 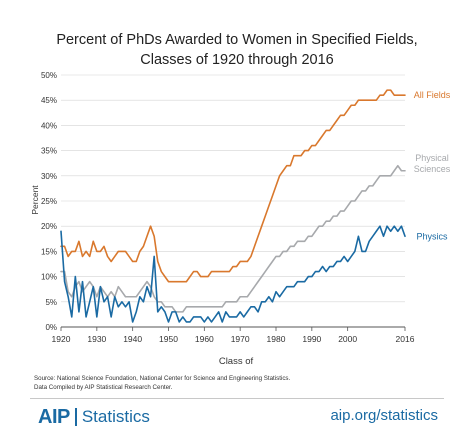 I want to click on x-tick-label: 2016, so click(x=405, y=339).